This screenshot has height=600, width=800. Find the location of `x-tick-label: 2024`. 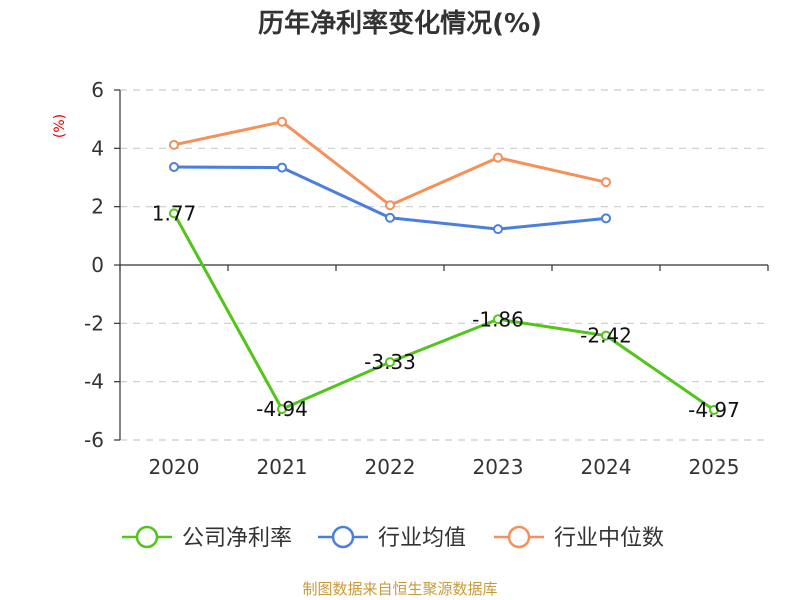

x-tick-label: 2024 is located at coordinates (606, 467).